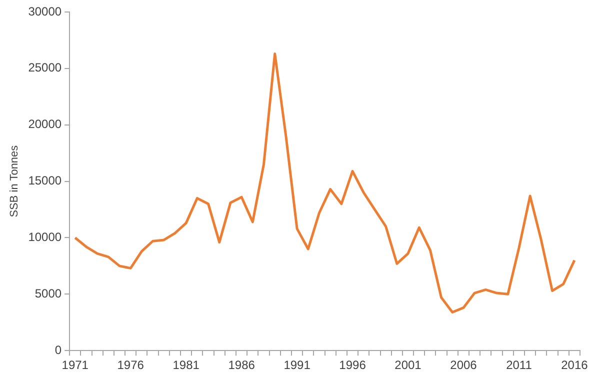 The image size is (600, 380). I want to click on x-tick-label: 2006, so click(464, 365).